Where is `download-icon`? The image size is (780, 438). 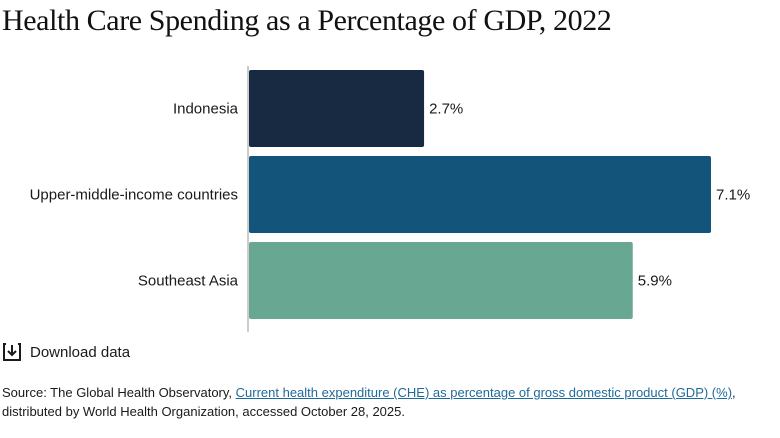 download-icon is located at coordinates (12, 352).